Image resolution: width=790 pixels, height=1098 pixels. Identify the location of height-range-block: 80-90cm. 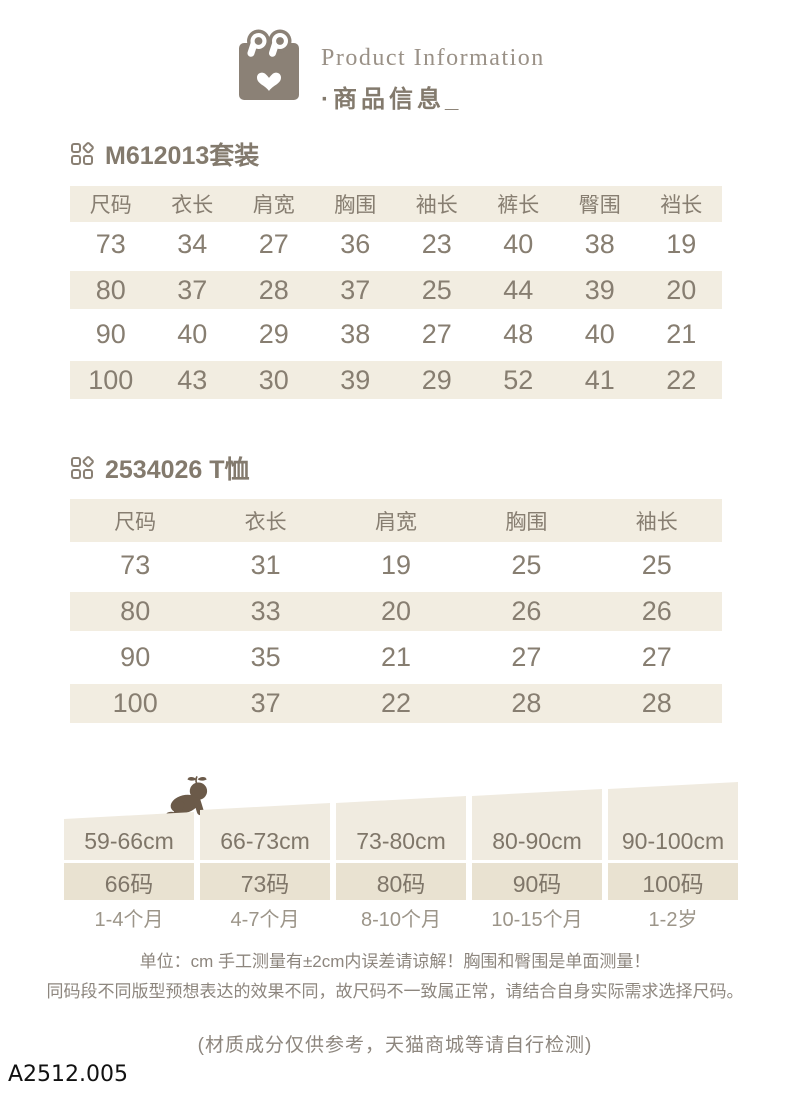
(537, 824).